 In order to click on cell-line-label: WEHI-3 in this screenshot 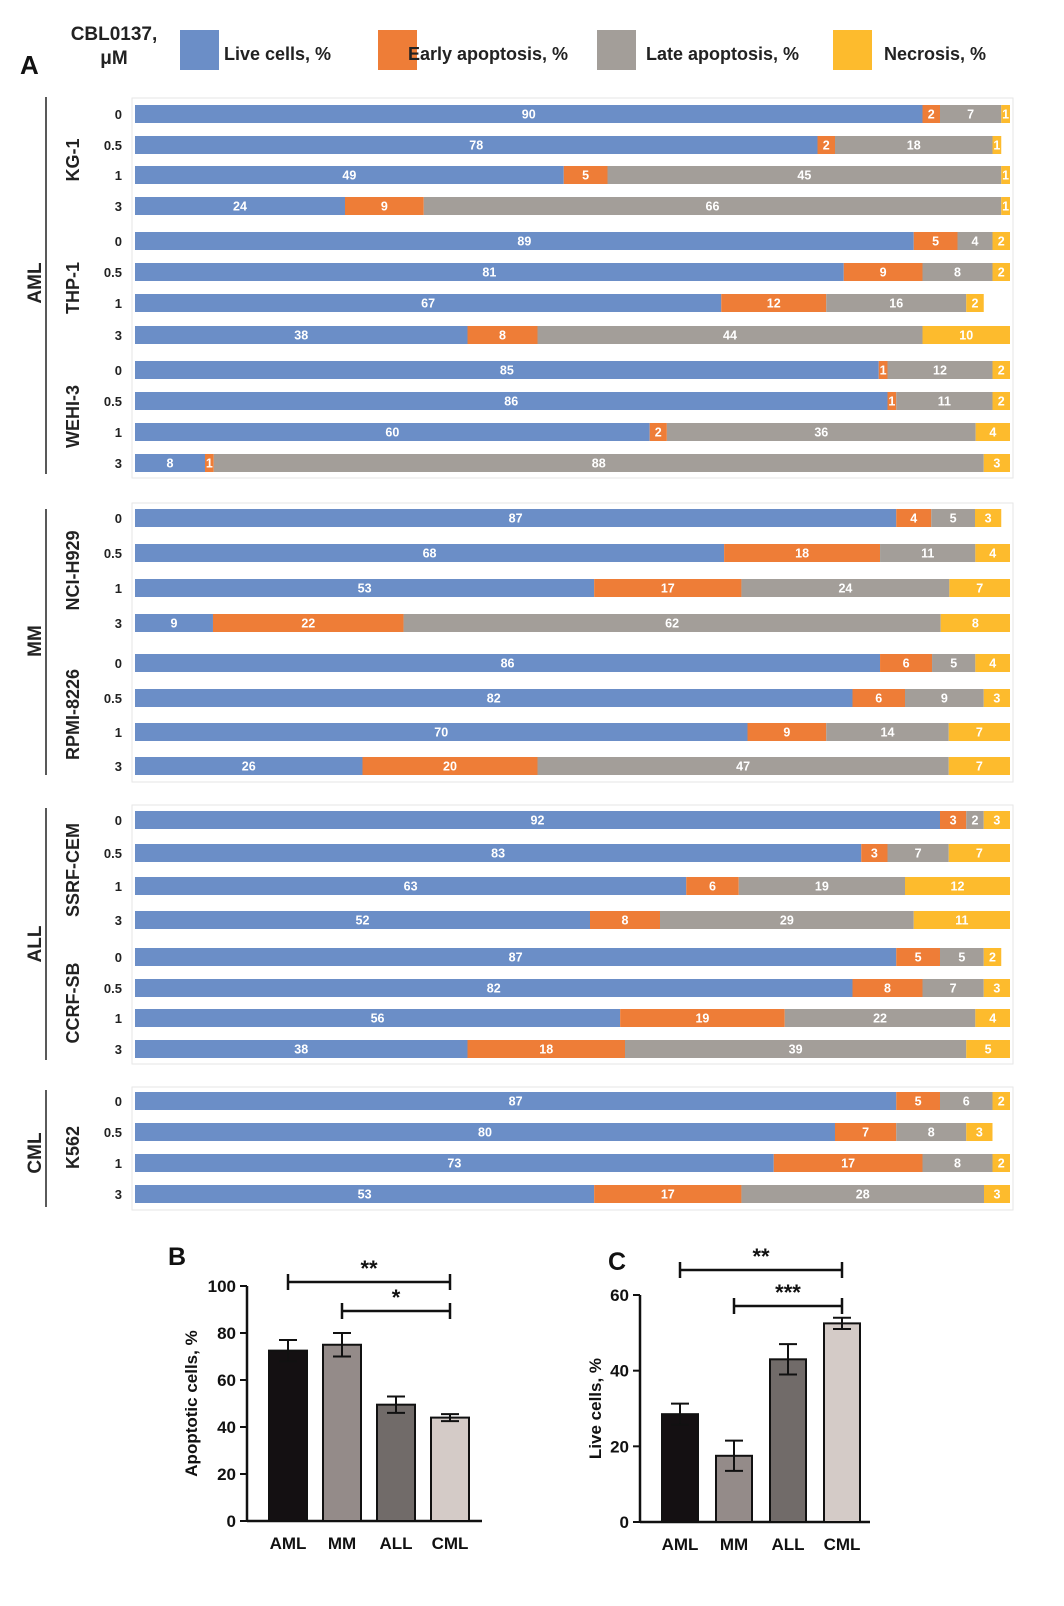, I will do `click(73, 416)`.